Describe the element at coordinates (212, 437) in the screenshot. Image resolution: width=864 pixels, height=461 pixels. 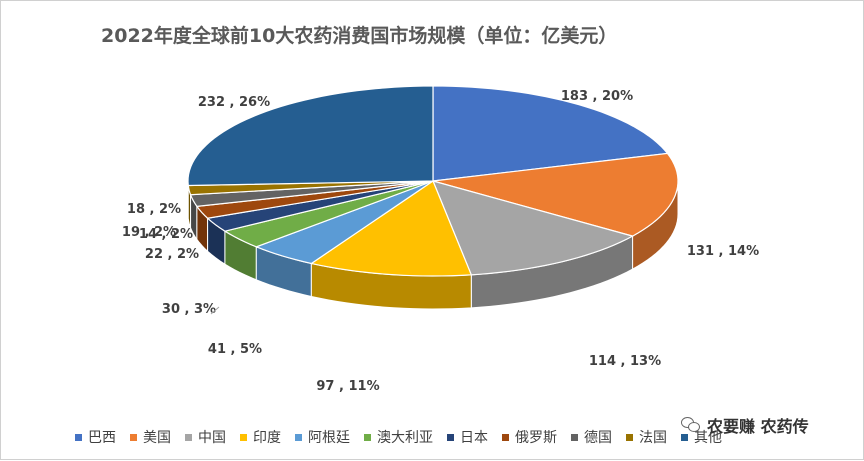
I see `legend-label: 中国` at that location.